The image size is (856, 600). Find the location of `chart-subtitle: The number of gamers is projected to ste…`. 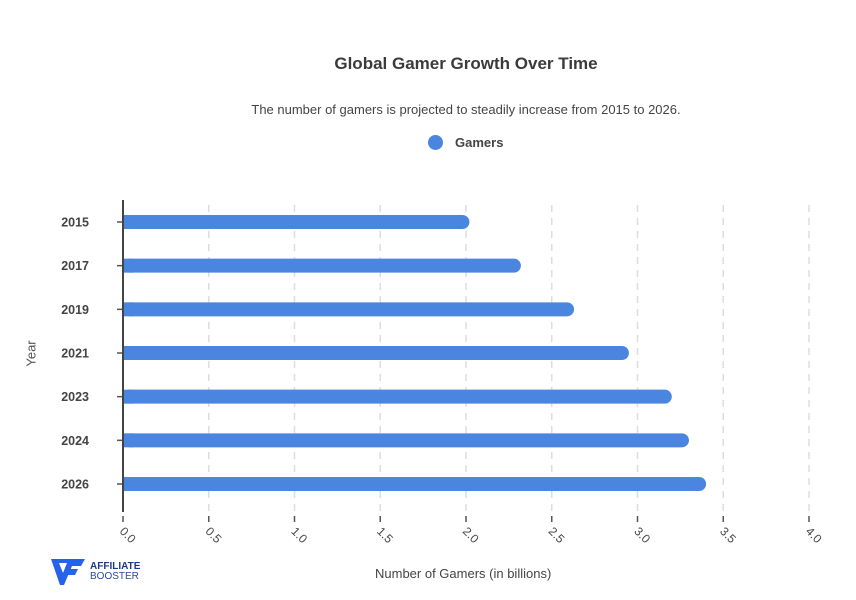

chart-subtitle: The number of gamers is projected to ste… is located at coordinates (466, 109).